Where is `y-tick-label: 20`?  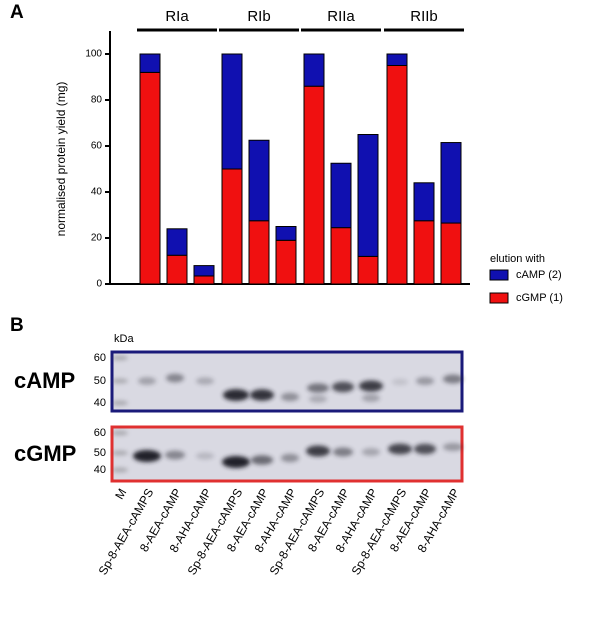 y-tick-label: 20 is located at coordinates (97, 238).